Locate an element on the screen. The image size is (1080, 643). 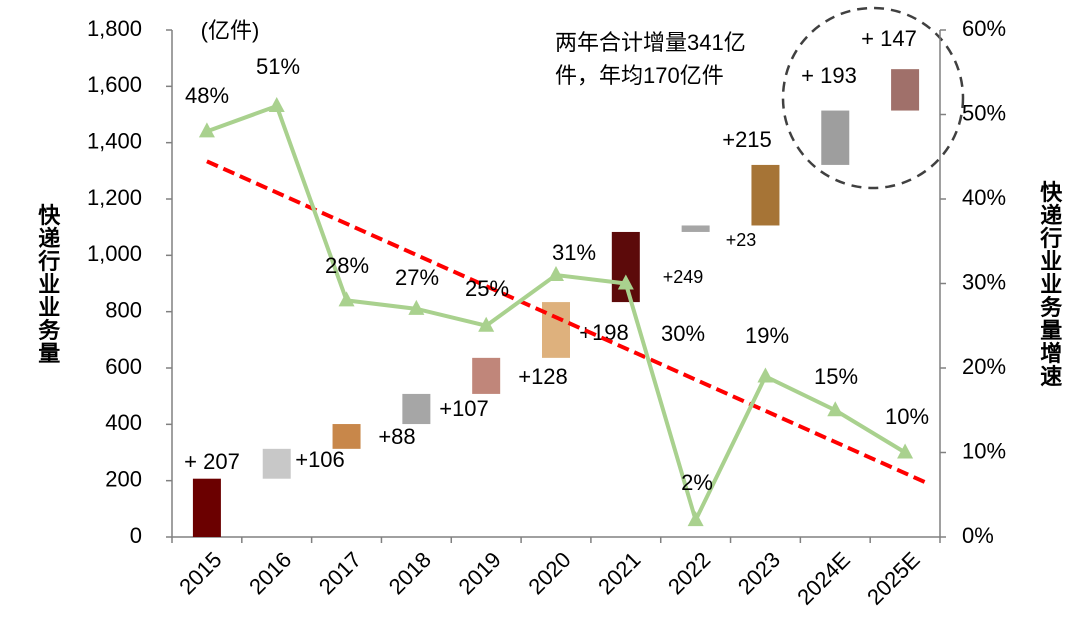
data-label: 2% is located at coordinates (697, 482).